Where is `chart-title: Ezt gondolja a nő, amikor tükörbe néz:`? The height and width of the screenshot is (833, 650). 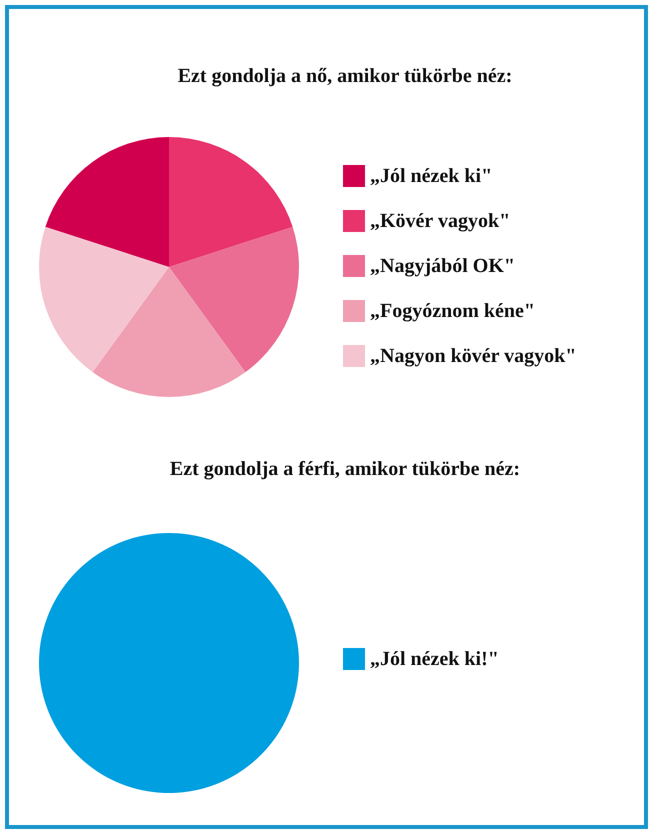
chart-title: Ezt gondolja a nő, amikor tükörbe néz: is located at coordinates (345, 76).